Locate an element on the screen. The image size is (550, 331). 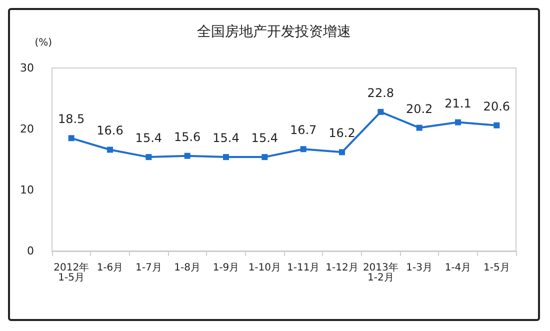
x-tick-label: 2013年 1-2月 is located at coordinates (380, 273).